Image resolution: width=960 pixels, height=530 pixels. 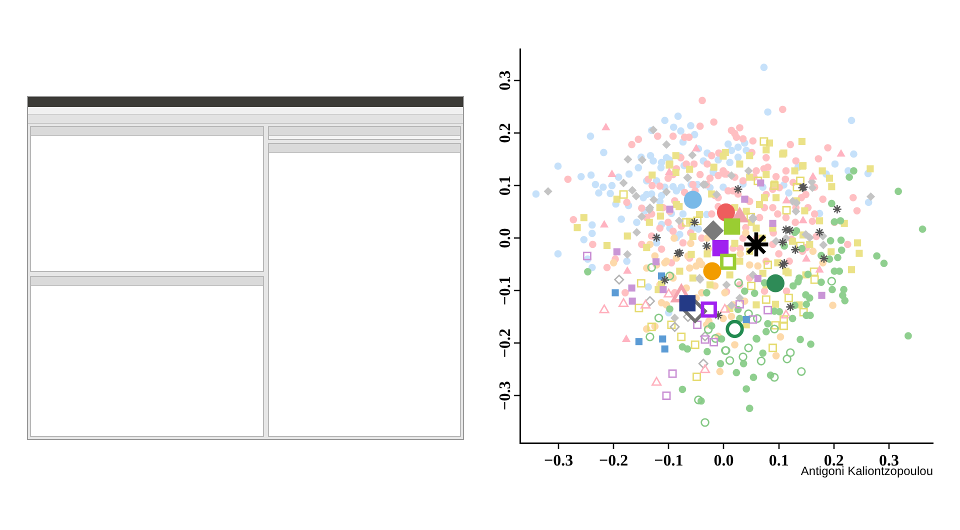 What do you see at coordinates (724, 461) in the screenshot?
I see `x-tick-label: 0.0` at bounding box center [724, 461].